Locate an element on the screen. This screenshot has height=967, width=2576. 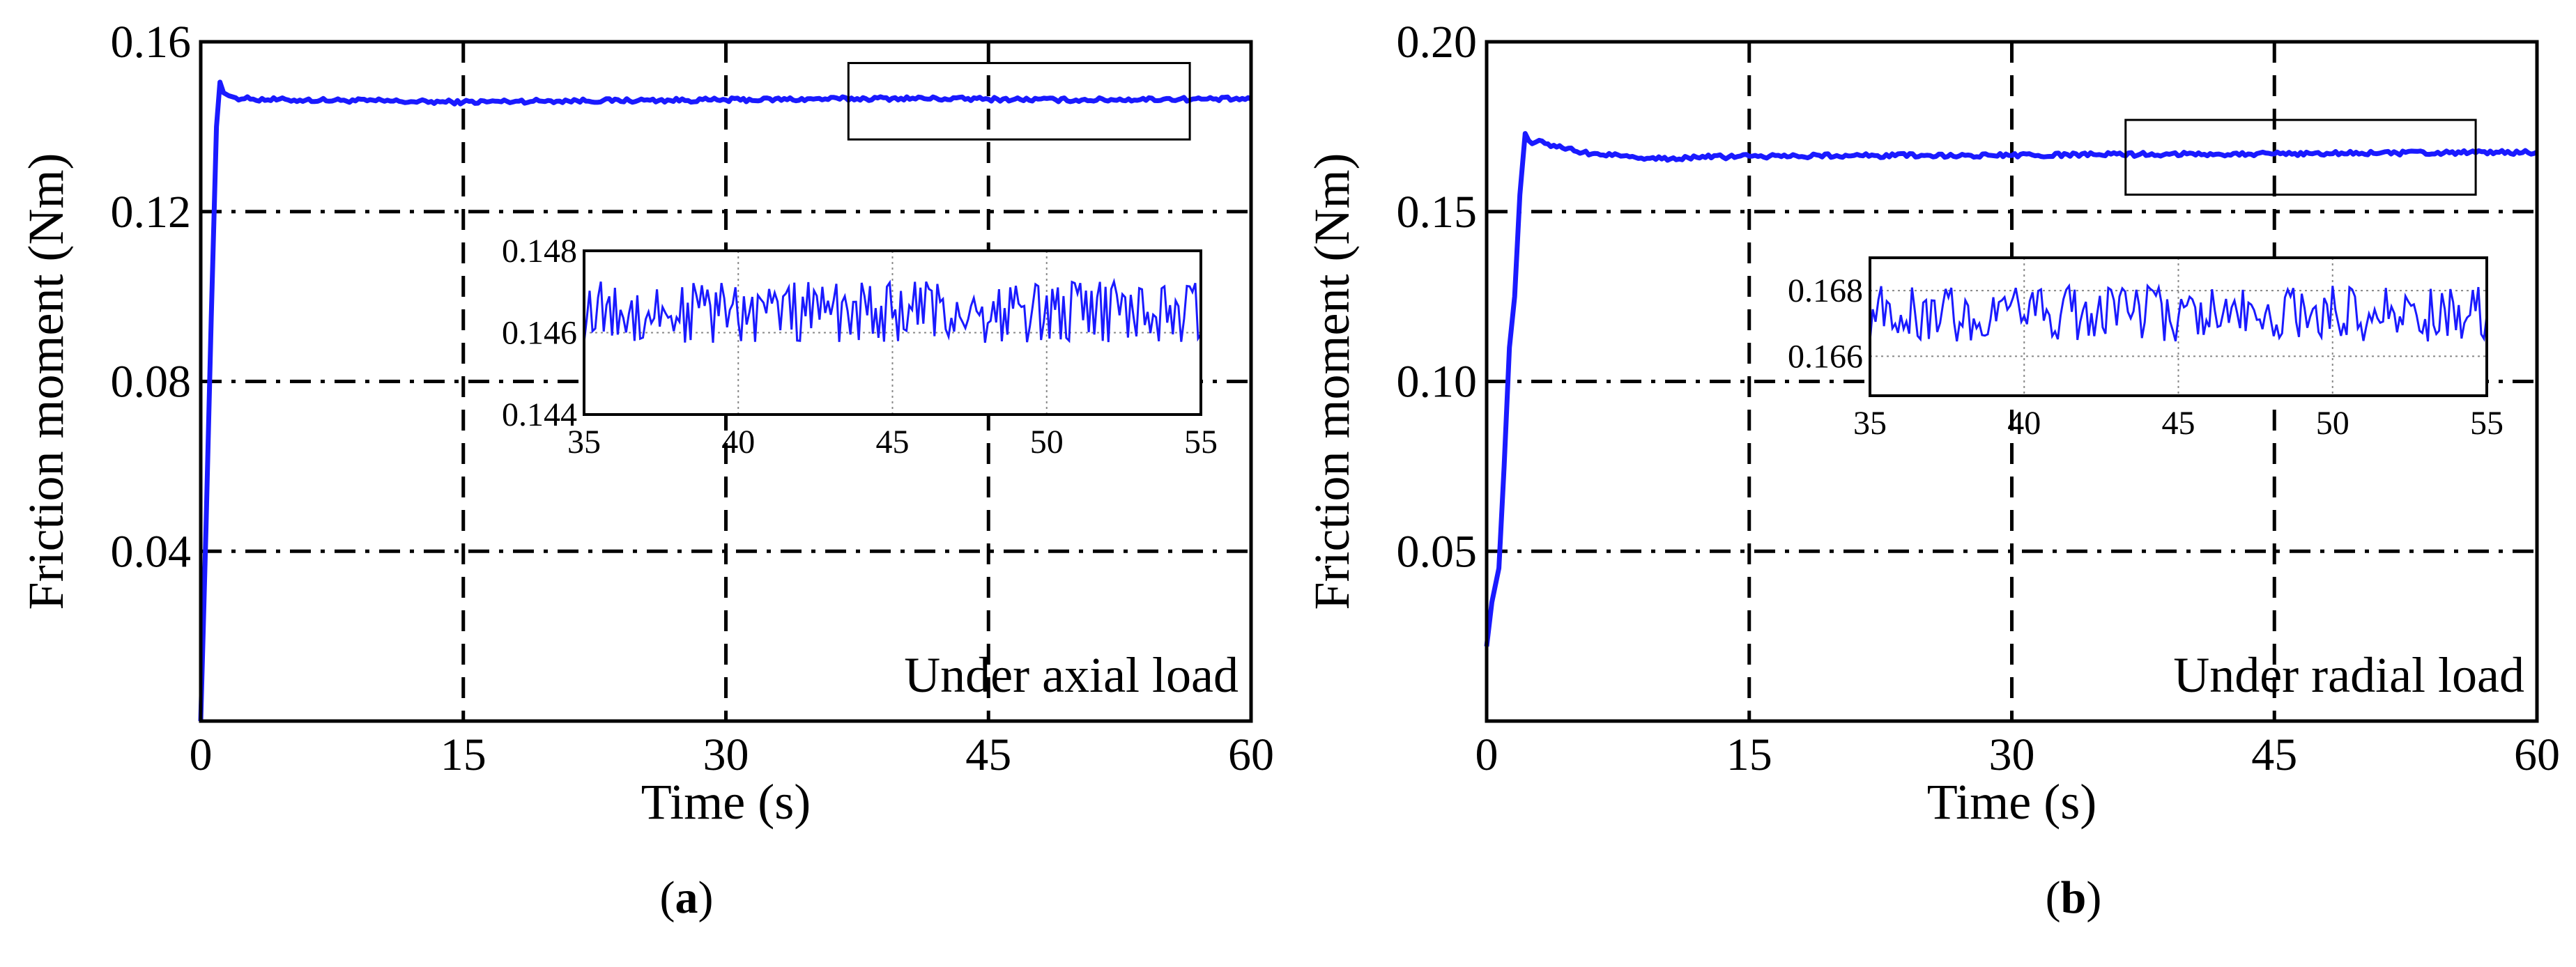
y-tick-label: 0.08 is located at coordinates (151, 382).